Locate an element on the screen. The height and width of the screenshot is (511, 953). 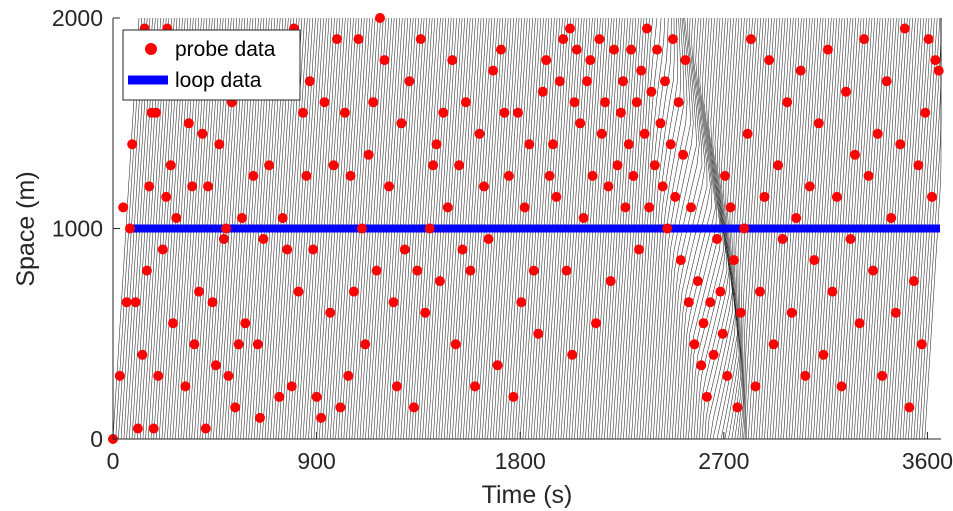
y-ticks: 0 1000 2000 is located at coordinates (86, 228).